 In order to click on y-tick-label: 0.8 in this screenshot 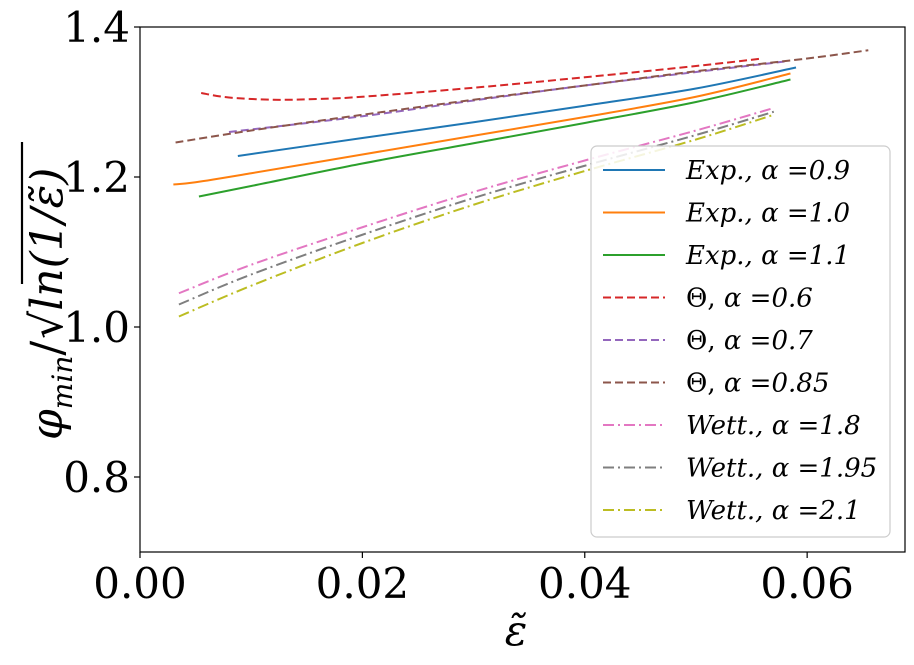, I will do `click(96, 477)`.